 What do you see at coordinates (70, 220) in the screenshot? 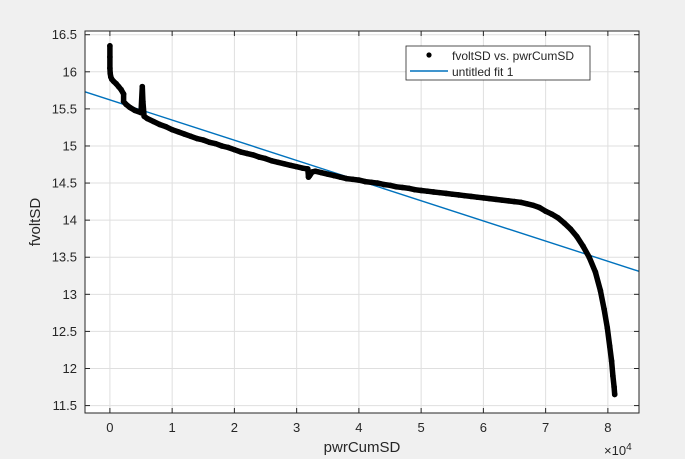
I see `y-tick-label: 14` at bounding box center [70, 220].